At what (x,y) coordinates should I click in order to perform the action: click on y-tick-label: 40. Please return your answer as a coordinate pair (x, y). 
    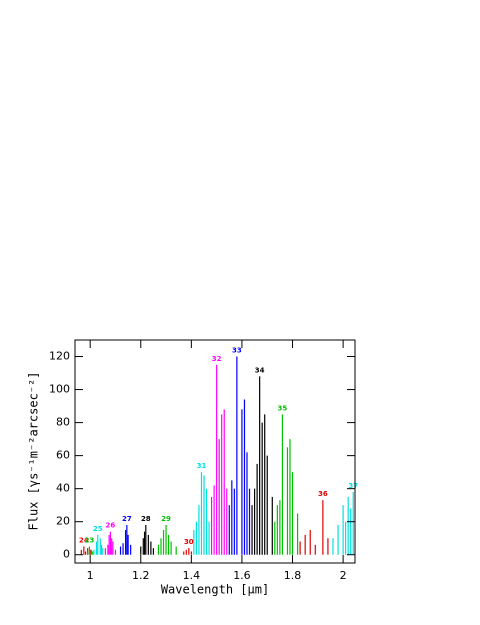
    Looking at the image, I should click on (63, 488).